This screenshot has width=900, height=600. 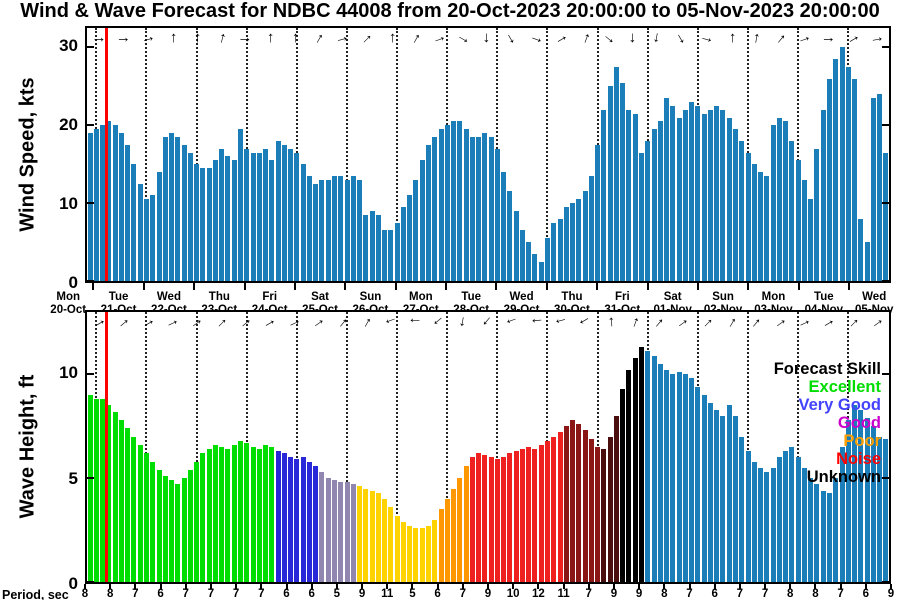 I want to click on day-name: Fri, so click(x=270, y=297).